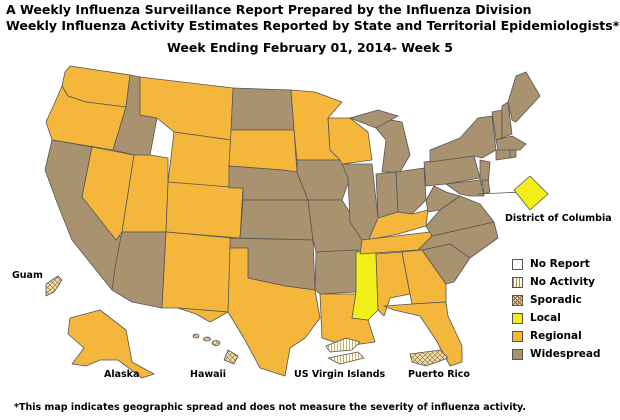  Describe the element at coordinates (54, 286) in the screenshot. I see `territory-gu` at that location.